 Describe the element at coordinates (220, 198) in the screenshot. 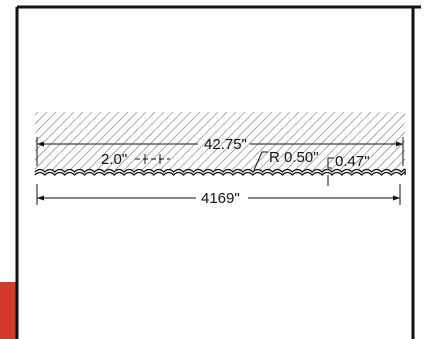

I see `coverage-label: 4169"` at that location.